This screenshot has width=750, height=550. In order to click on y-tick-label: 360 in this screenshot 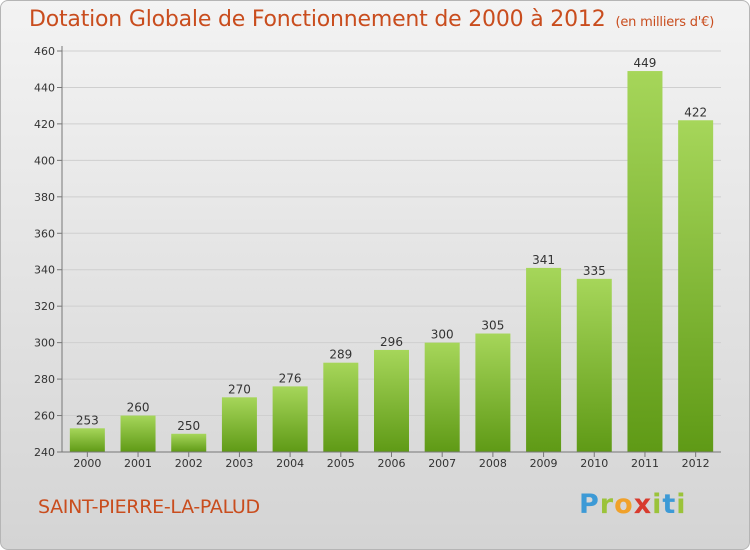, I will do `click(44, 233)`.